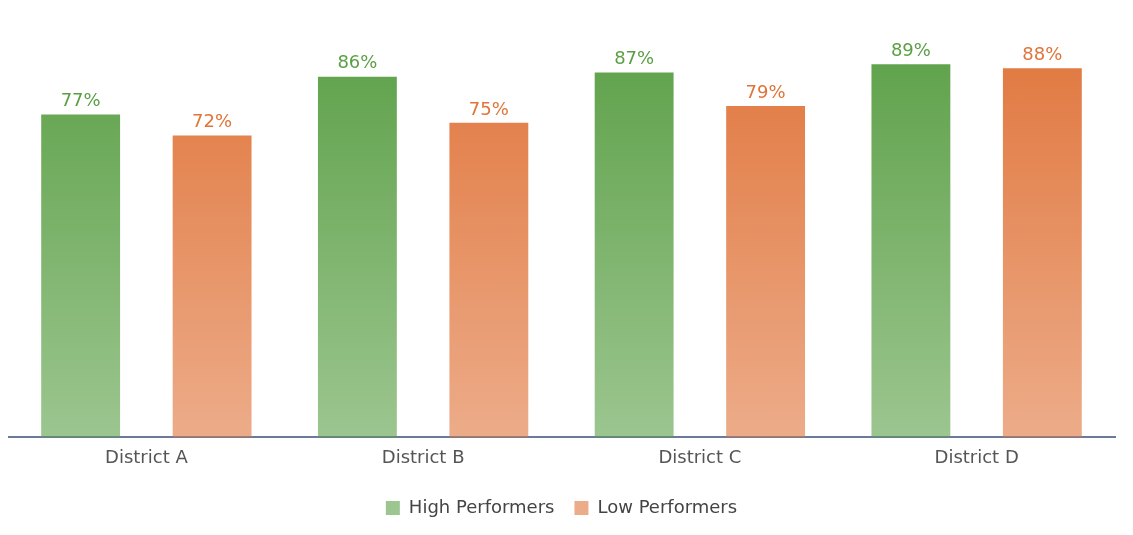 The width and height of the screenshot is (1133, 535). Describe the element at coordinates (765, 91) in the screenshot. I see `data-label: 79%` at that location.